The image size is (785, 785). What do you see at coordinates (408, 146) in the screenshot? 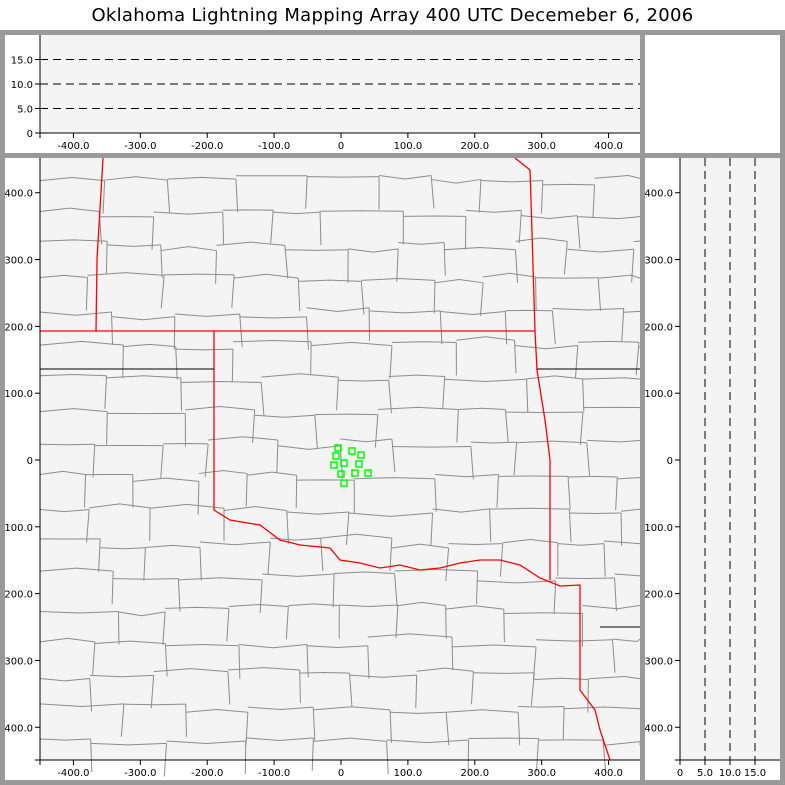
I see `x-tick-label: 100.0` at bounding box center [408, 146].